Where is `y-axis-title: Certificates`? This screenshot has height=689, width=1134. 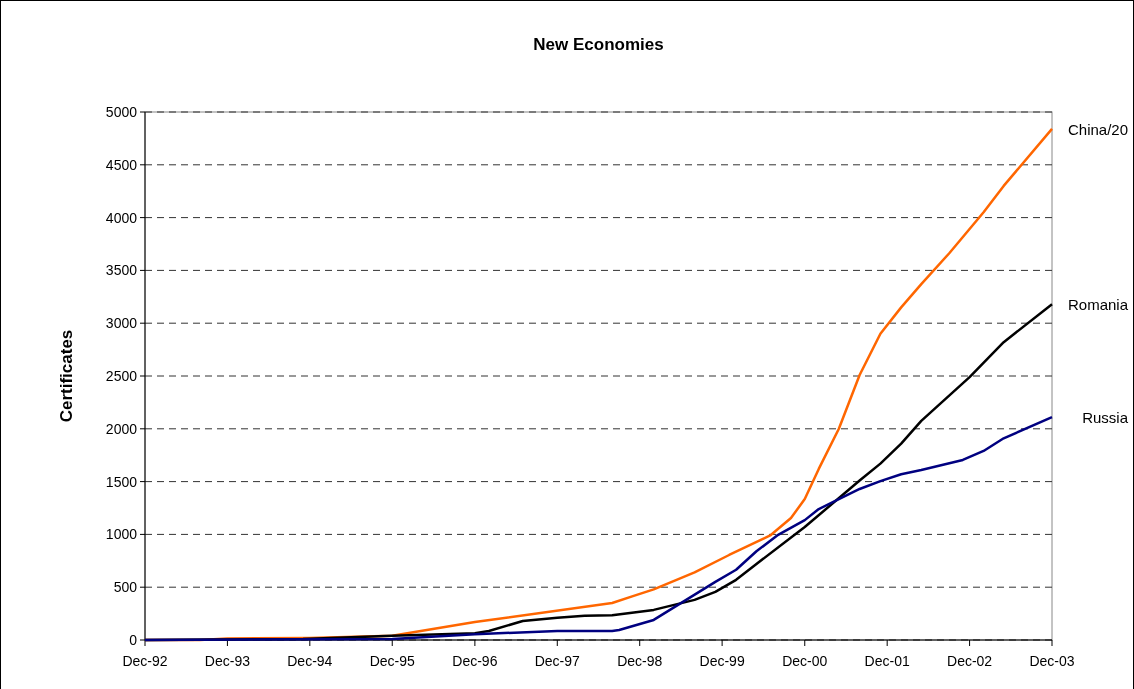 y-axis-title: Certificates is located at coordinates (66, 376).